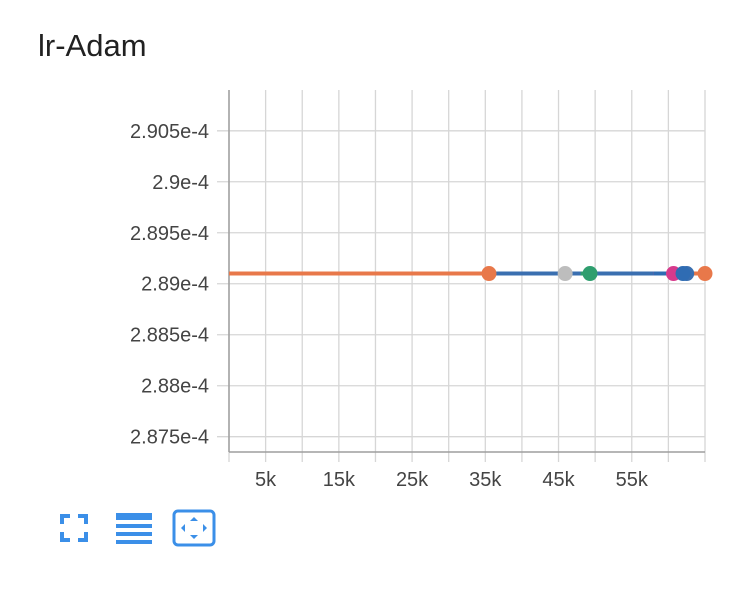 This screenshot has height=594, width=752. Describe the element at coordinates (558, 480) in the screenshot. I see `x-tick-label: 45k` at that location.